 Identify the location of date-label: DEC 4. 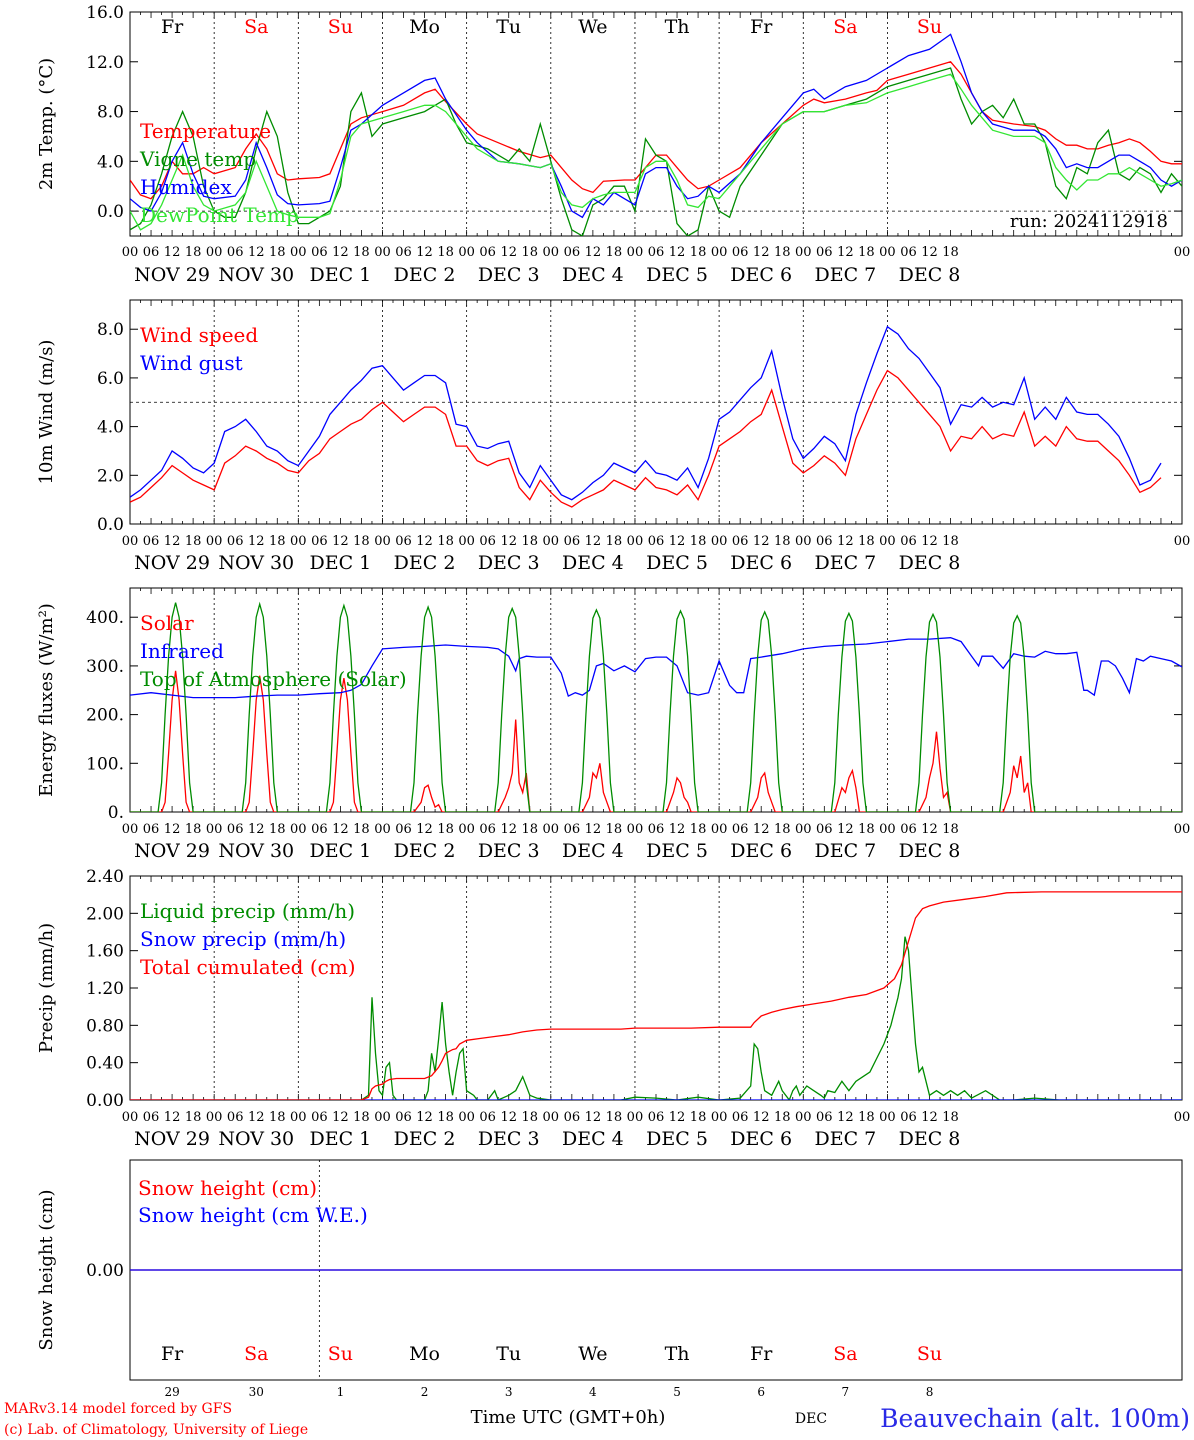
(593, 275).